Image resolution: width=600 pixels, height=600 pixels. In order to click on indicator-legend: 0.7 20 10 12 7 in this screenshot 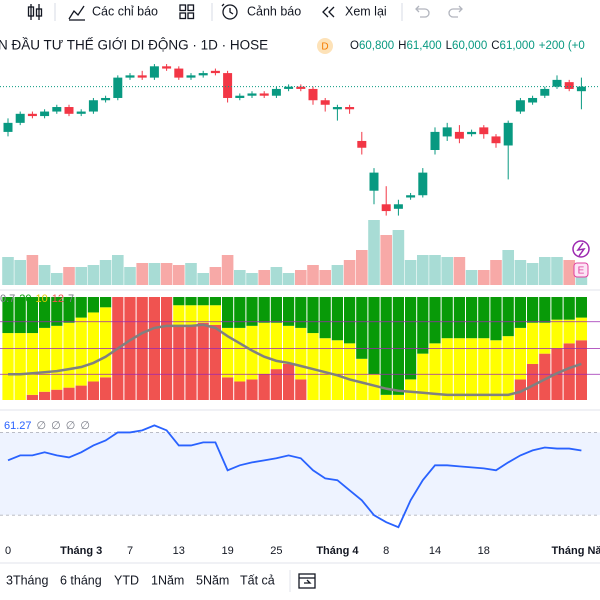, I will do `click(37, 299)`.